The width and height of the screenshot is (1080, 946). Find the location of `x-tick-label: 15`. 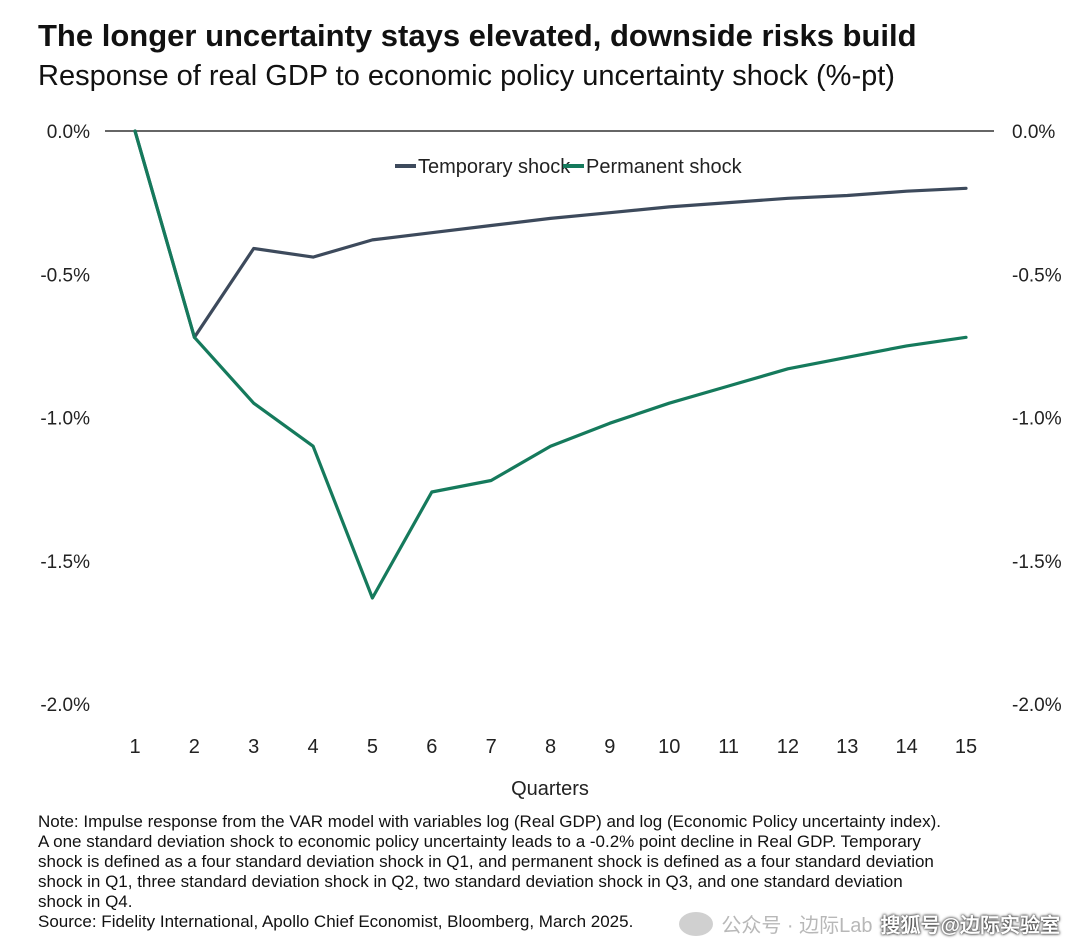

x-tick-label: 15 is located at coordinates (966, 747).